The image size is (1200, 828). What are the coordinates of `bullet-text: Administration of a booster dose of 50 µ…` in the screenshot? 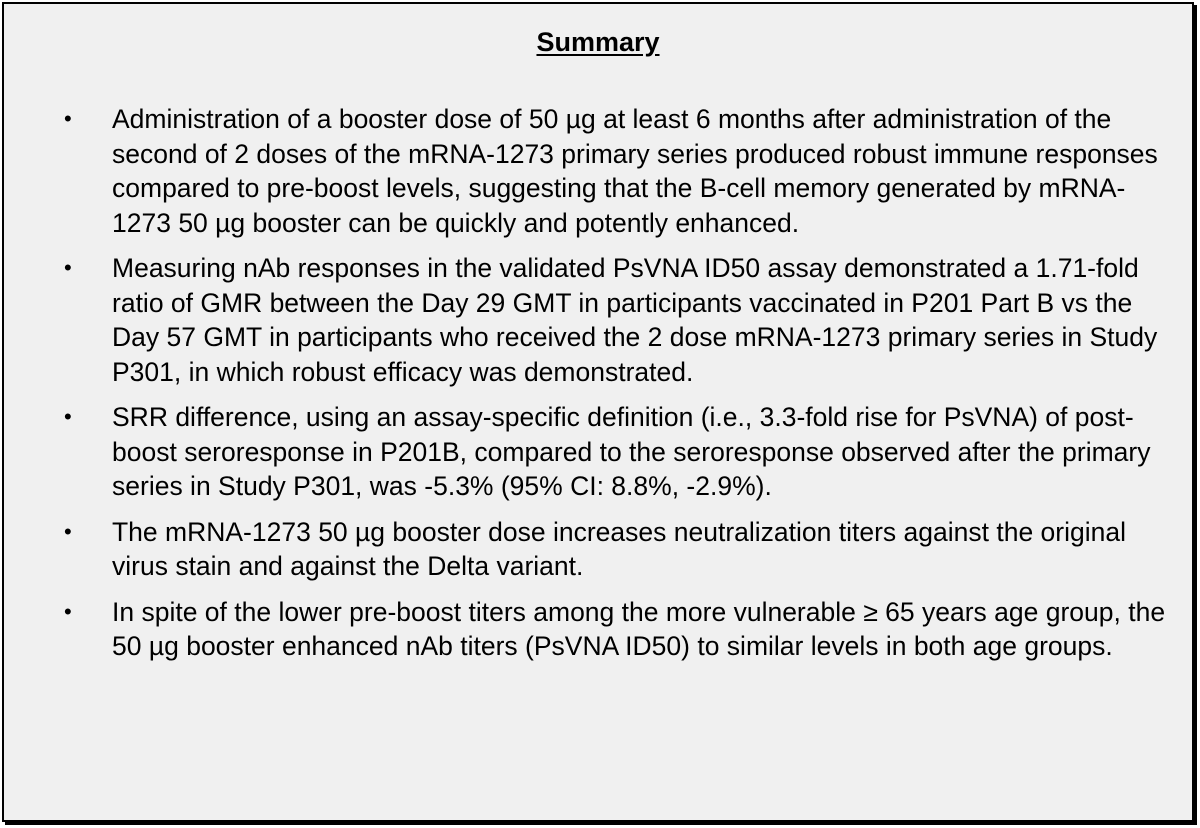 It's located at (635, 171).